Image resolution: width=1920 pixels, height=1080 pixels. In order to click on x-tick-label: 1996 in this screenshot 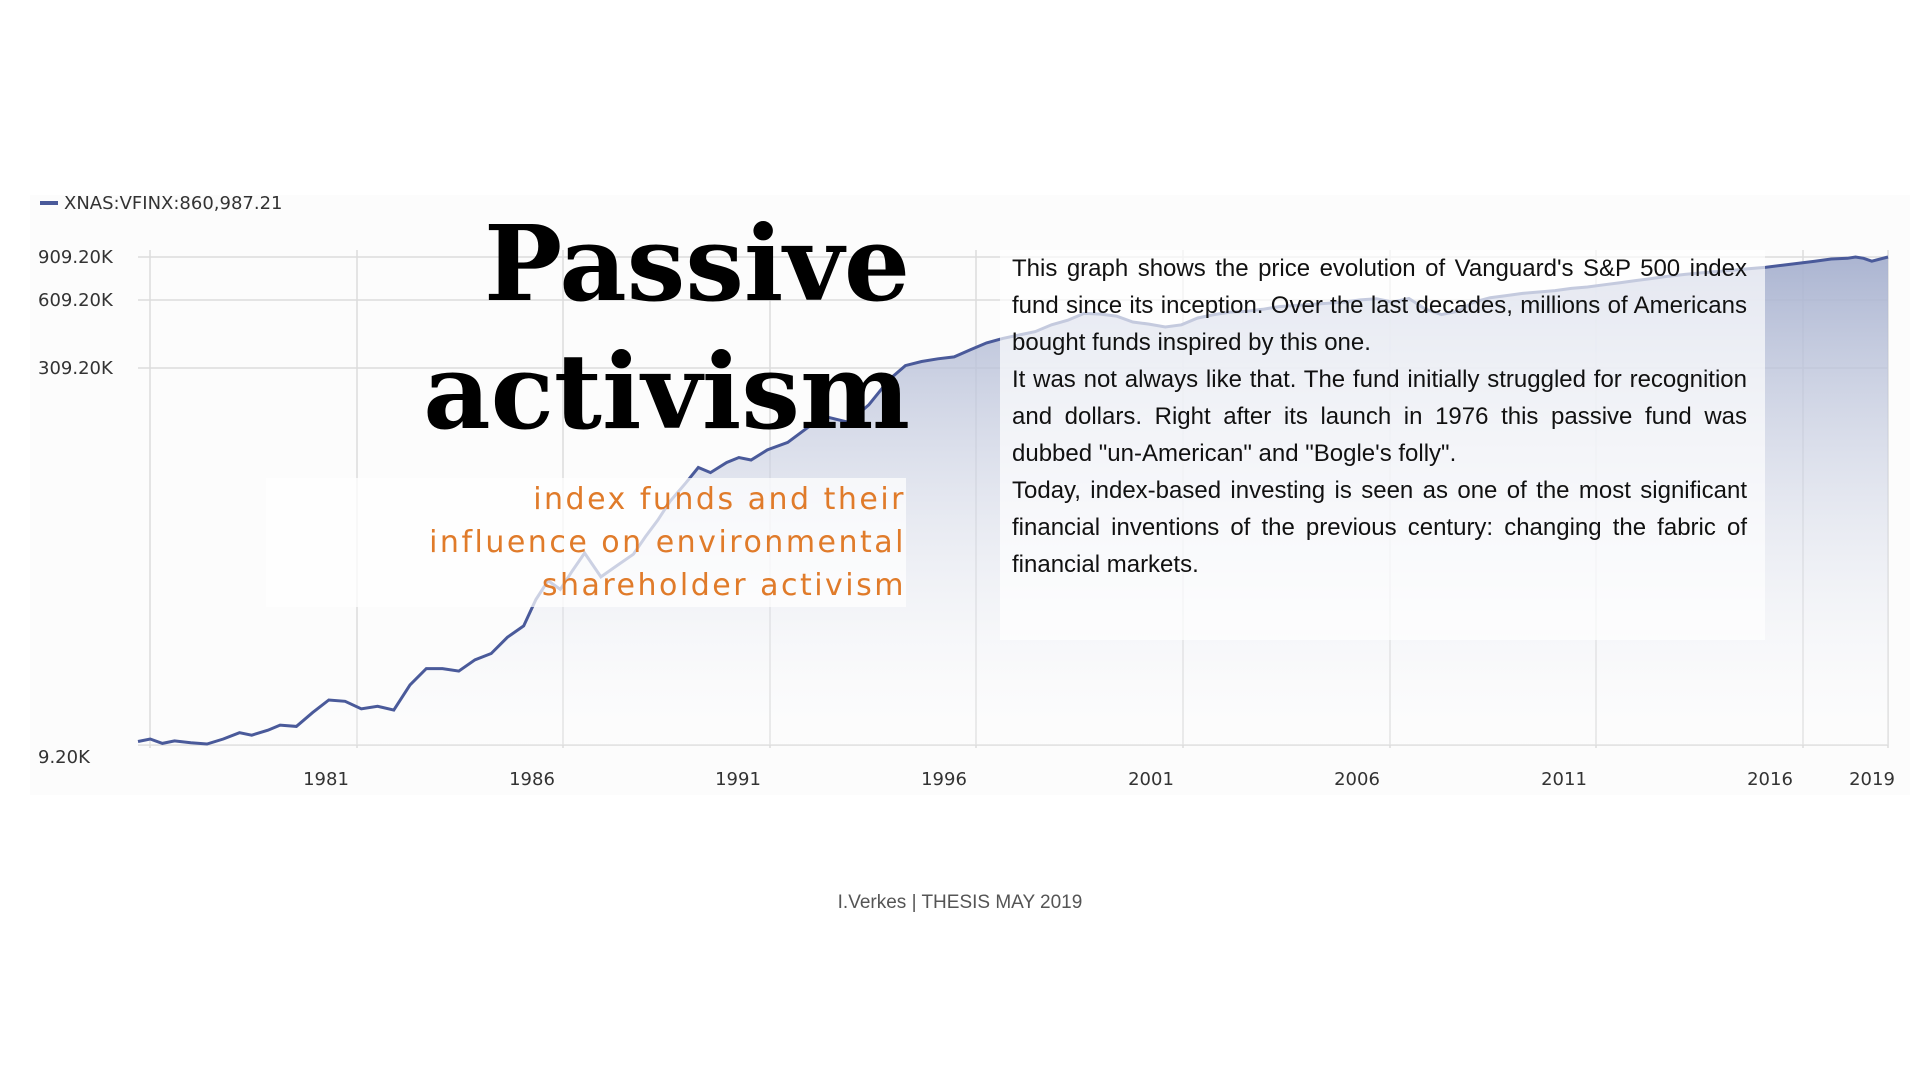, I will do `click(944, 779)`.